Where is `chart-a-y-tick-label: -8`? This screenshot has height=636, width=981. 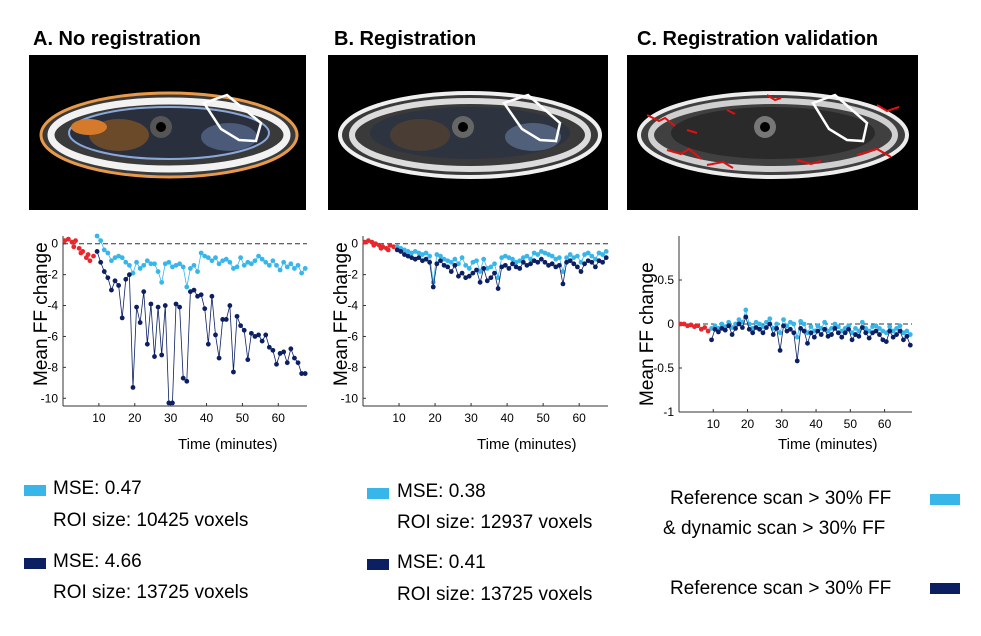 chart-a-y-tick-label: -8 is located at coordinates (52, 367).